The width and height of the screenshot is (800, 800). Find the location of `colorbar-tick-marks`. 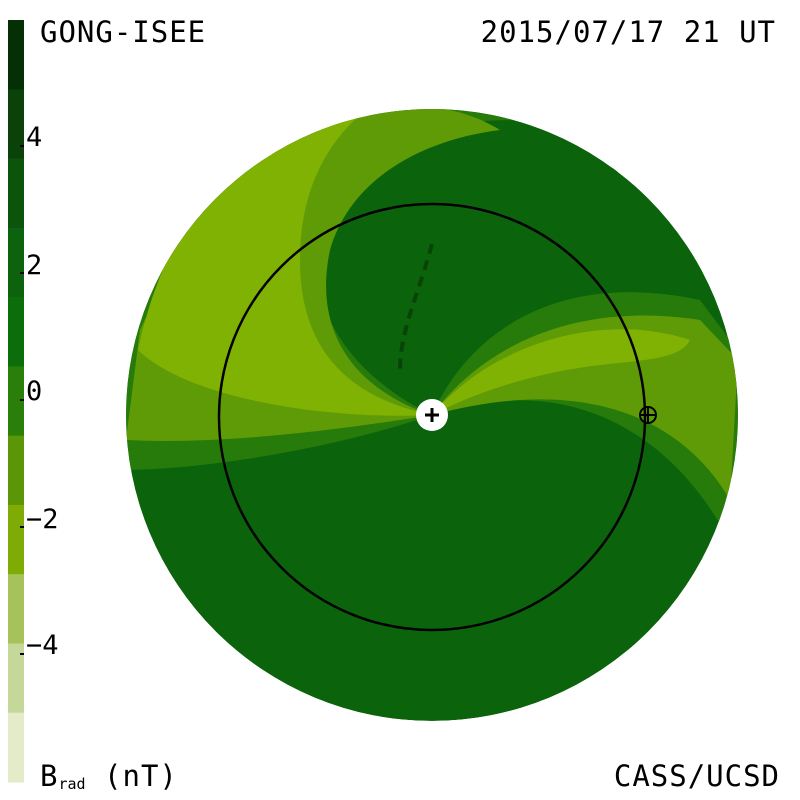

colorbar-tick-marks is located at coordinates (22, 400).